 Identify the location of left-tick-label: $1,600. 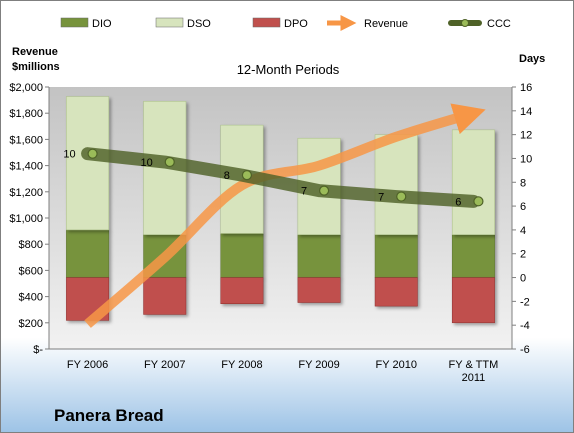
(26, 140).